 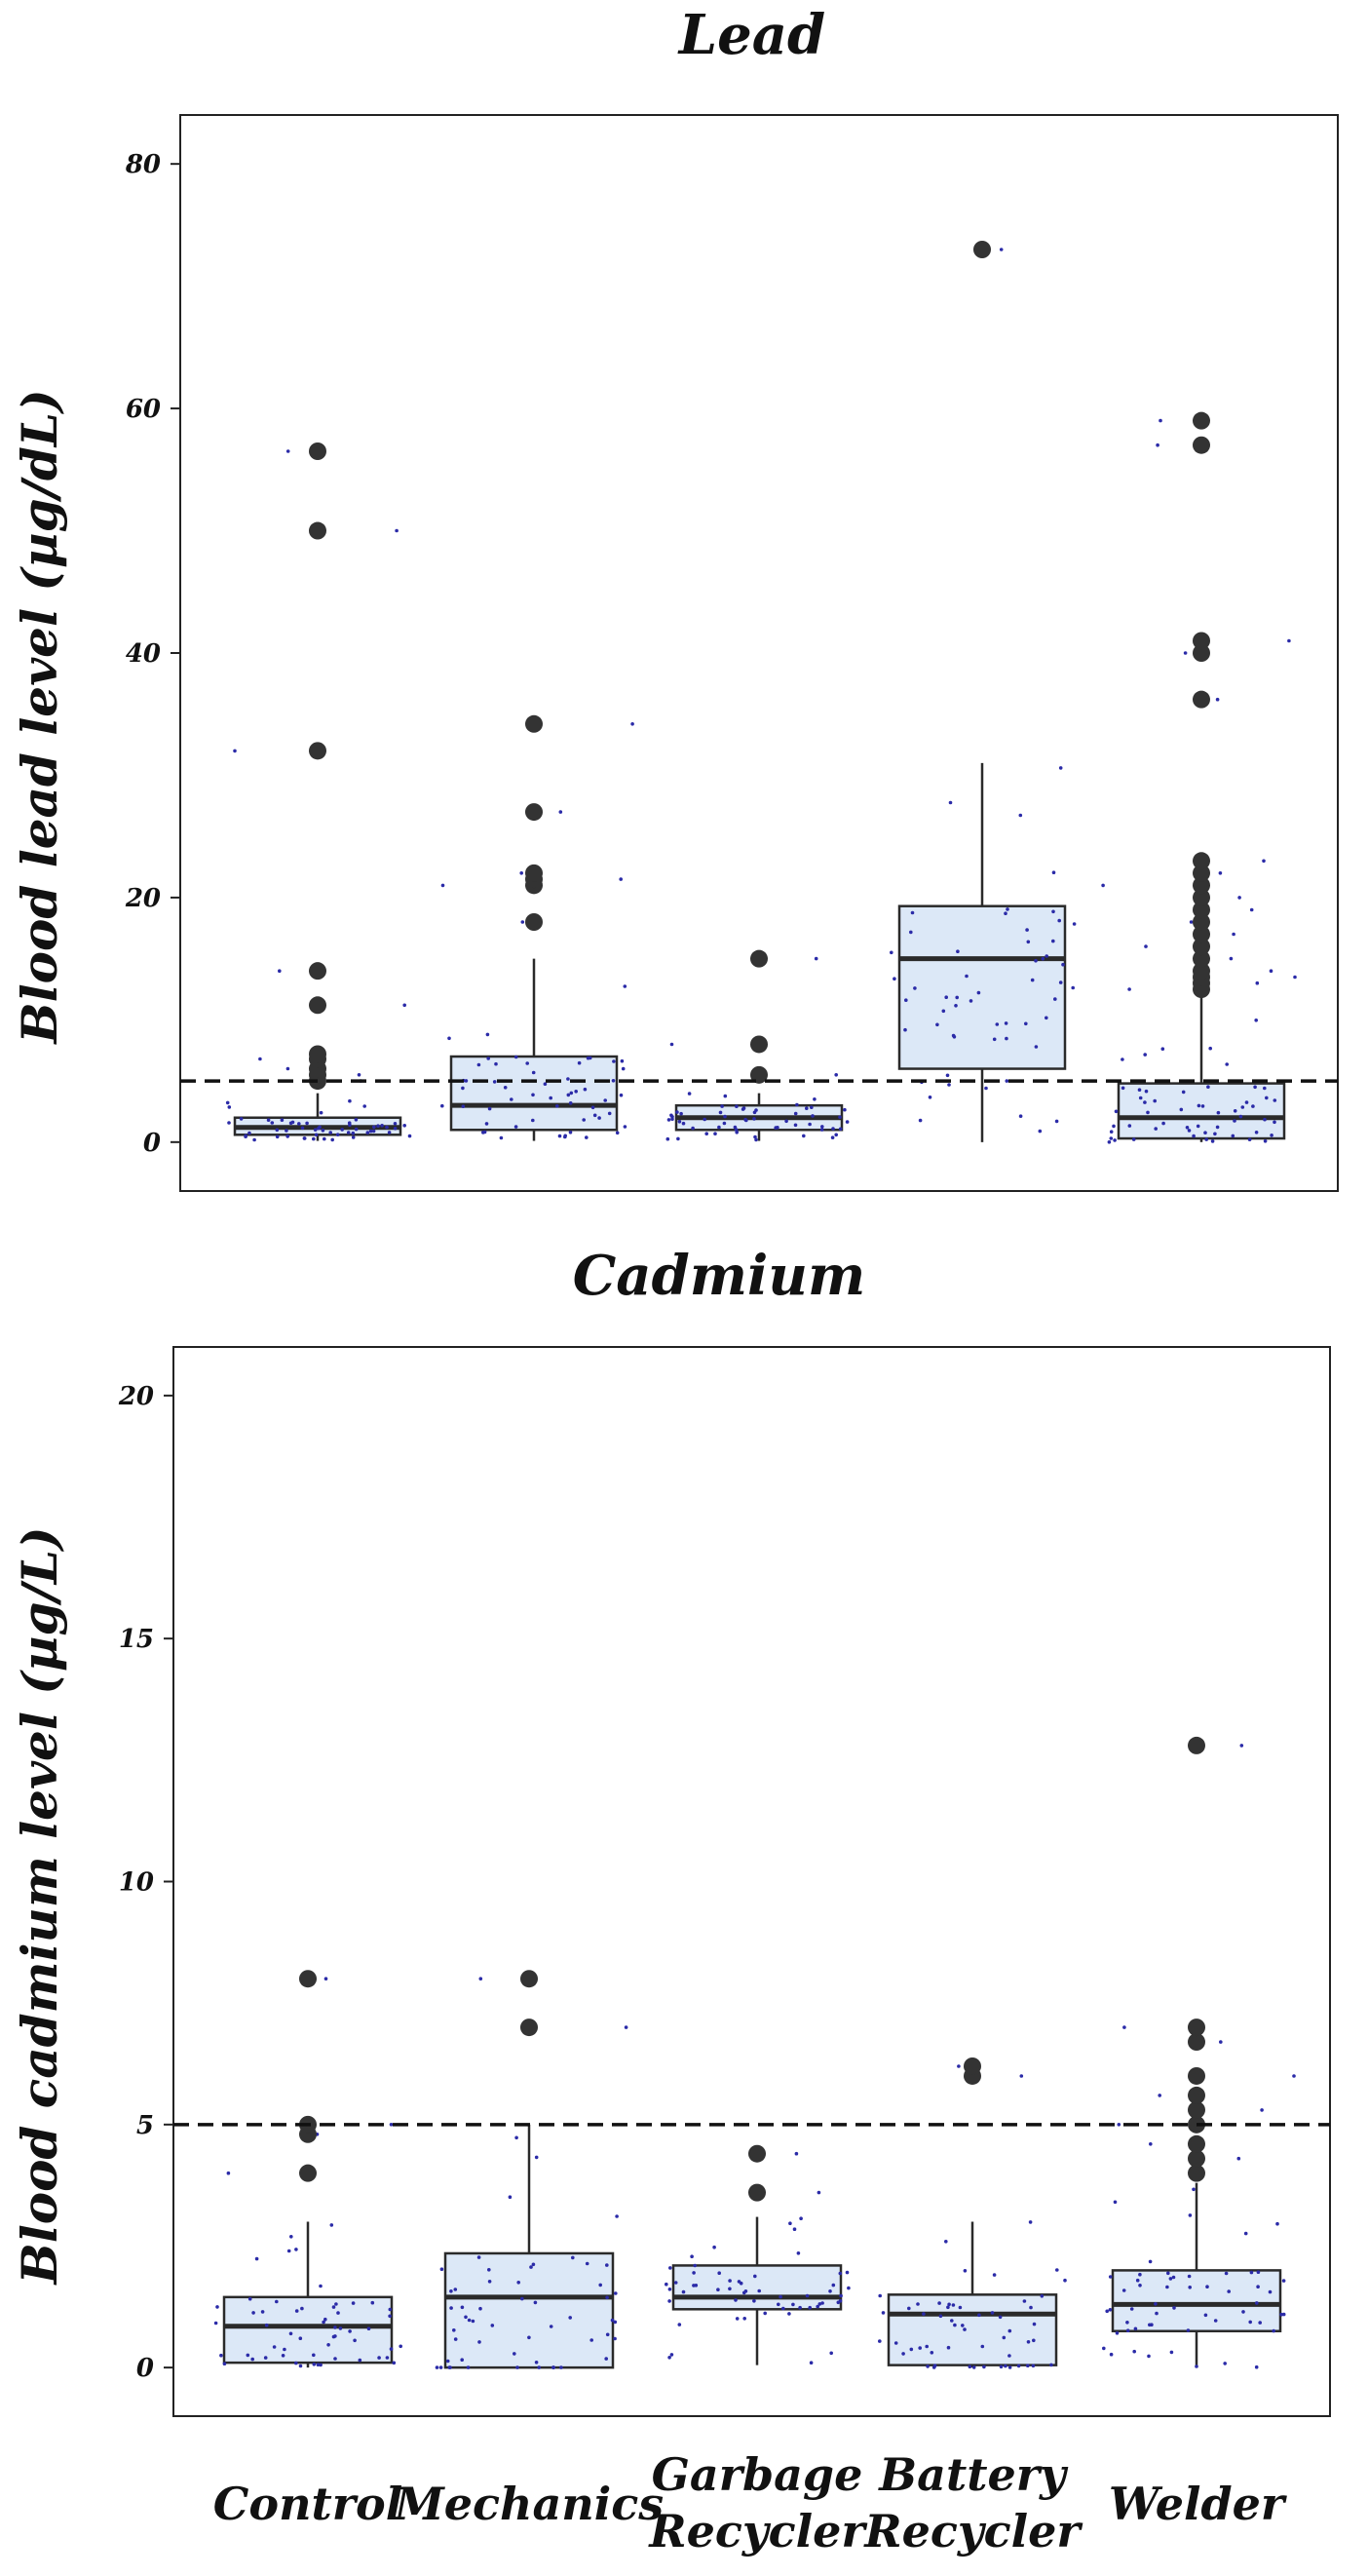 I want to click on cadmium-y-tick-label-0: 0, so click(x=145, y=2368).